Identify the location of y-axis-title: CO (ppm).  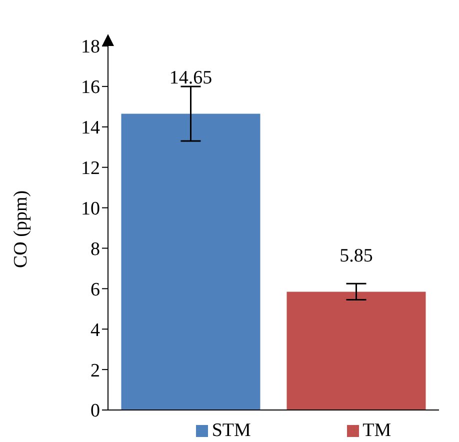
(21, 229).